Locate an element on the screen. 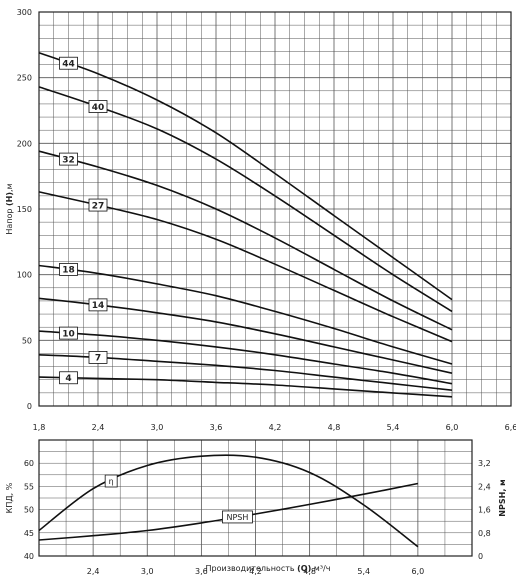 The width and height of the screenshot is (516, 584). curve-label-14: 14 is located at coordinates (98, 306).